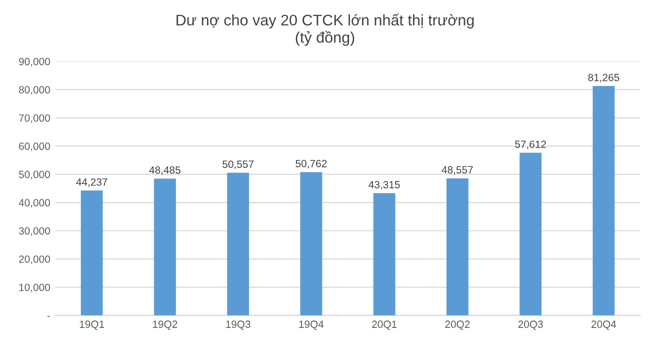  Describe the element at coordinates (604, 78) in the screenshot. I see `data-label: 81,265` at that location.